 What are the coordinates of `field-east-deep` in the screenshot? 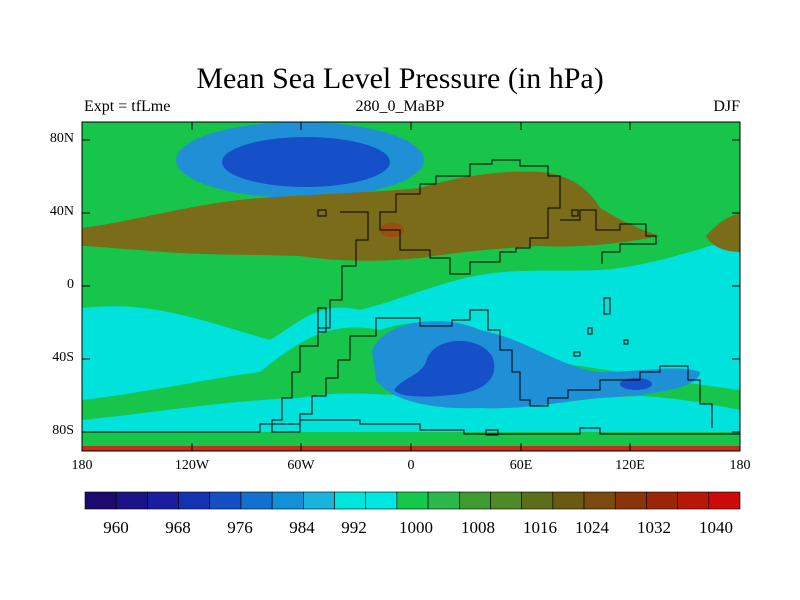 It's located at (636, 384).